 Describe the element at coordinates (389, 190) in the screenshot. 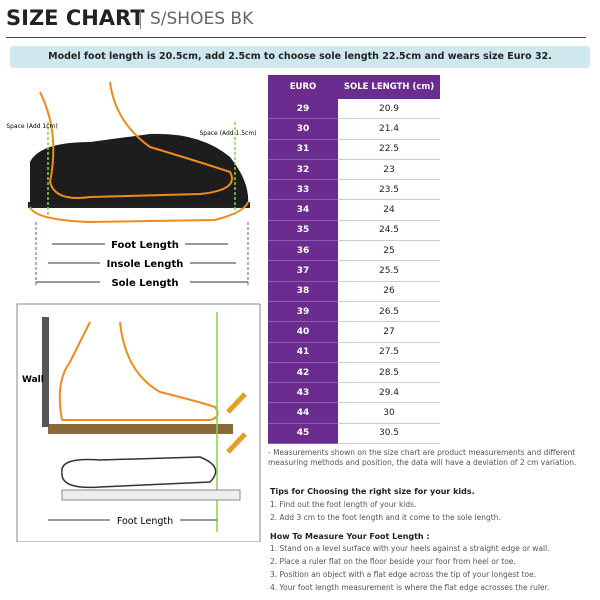

I see `sole-length: 23.5` at that location.